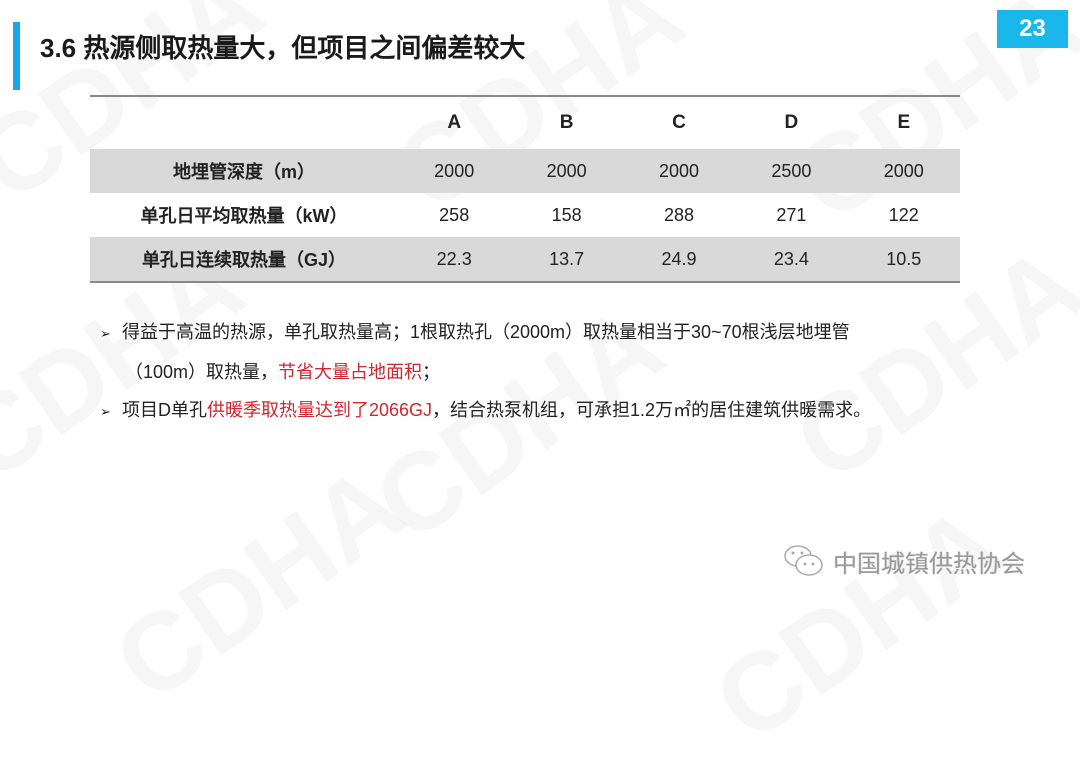 Image resolution: width=1080 pixels, height=767 pixels. I want to click on bullet-continuation: （100m）取热量，节省大量占地面积；, so click(485, 372).